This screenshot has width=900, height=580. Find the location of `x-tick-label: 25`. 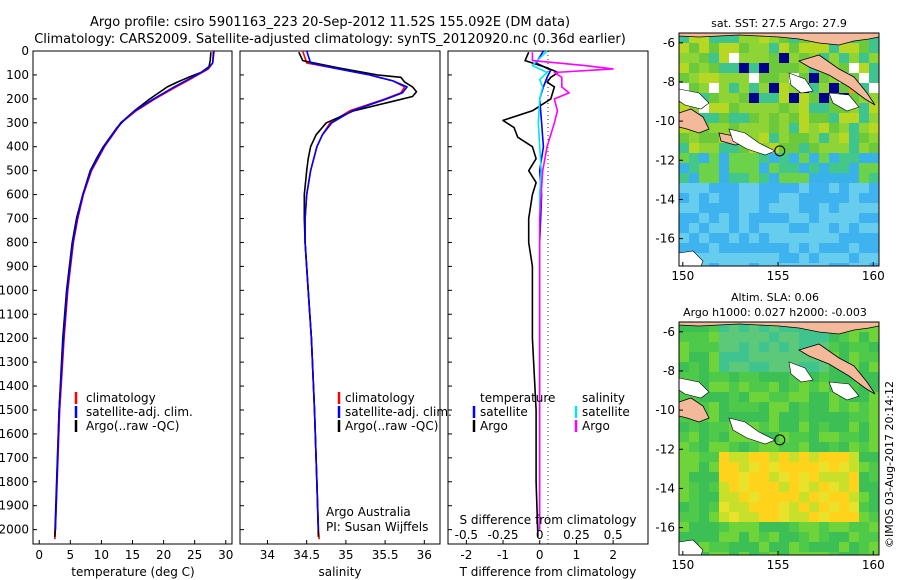

x-tick-label: 25 is located at coordinates (194, 555).